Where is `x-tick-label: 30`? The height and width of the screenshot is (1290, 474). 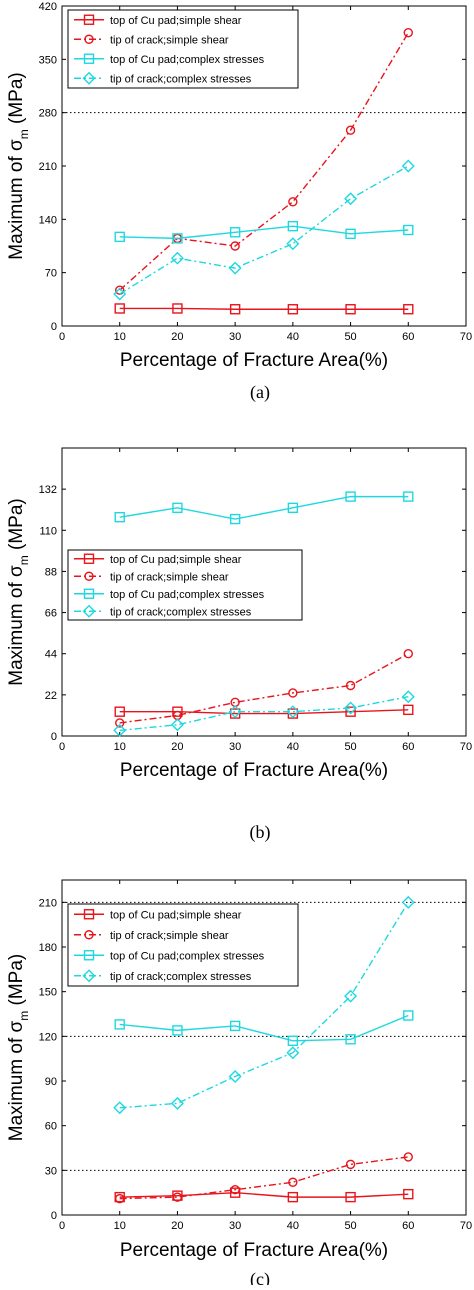 x-tick-label: 30 is located at coordinates (235, 1226).